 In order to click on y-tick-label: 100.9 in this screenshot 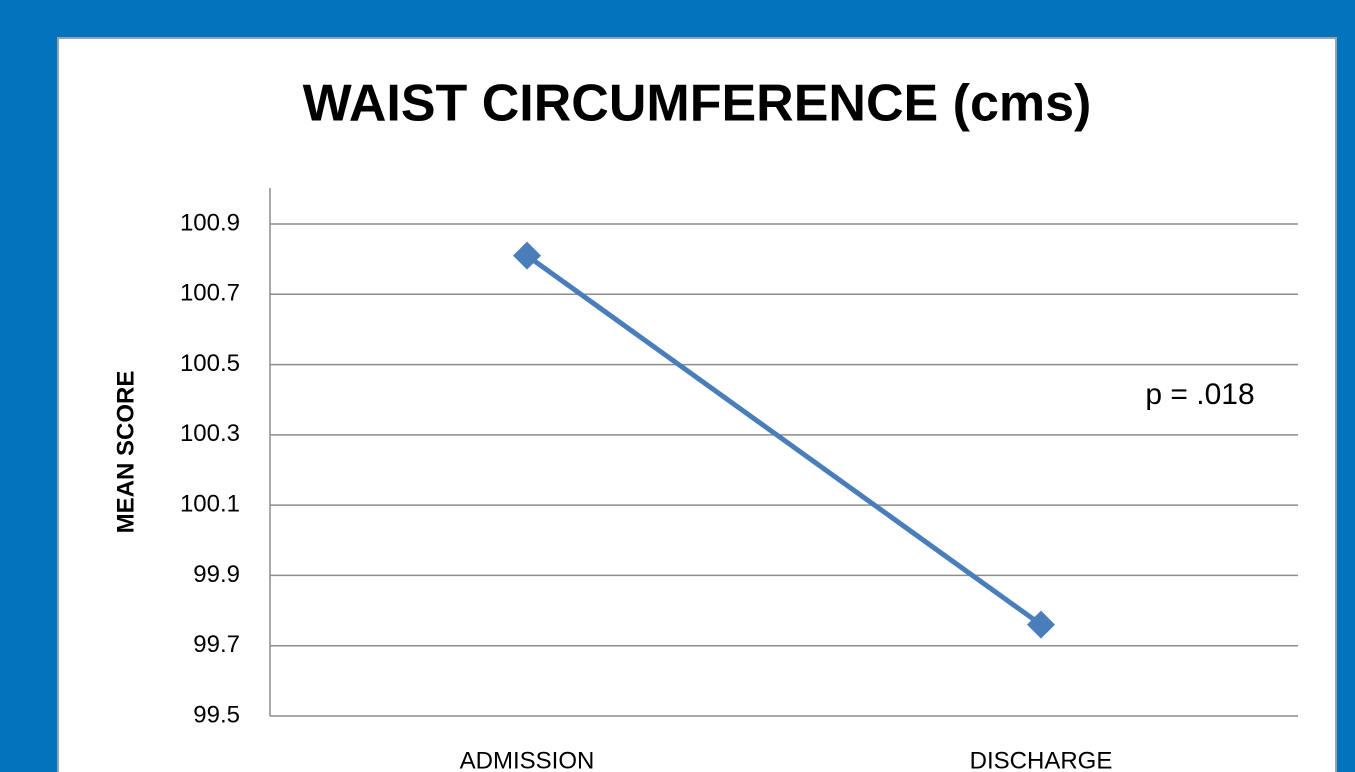, I will do `click(210, 222)`.